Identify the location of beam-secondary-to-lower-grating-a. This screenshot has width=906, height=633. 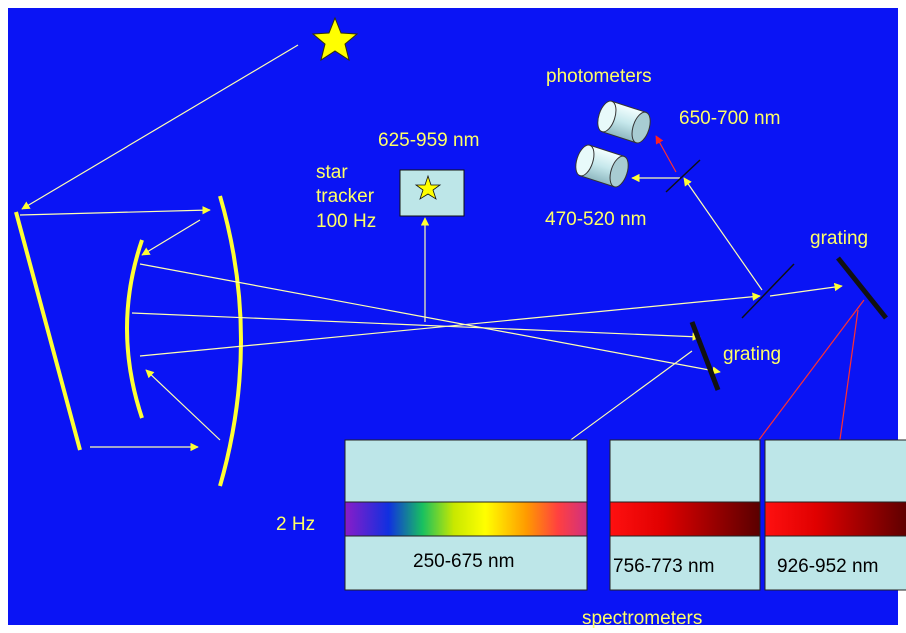
(430, 319).